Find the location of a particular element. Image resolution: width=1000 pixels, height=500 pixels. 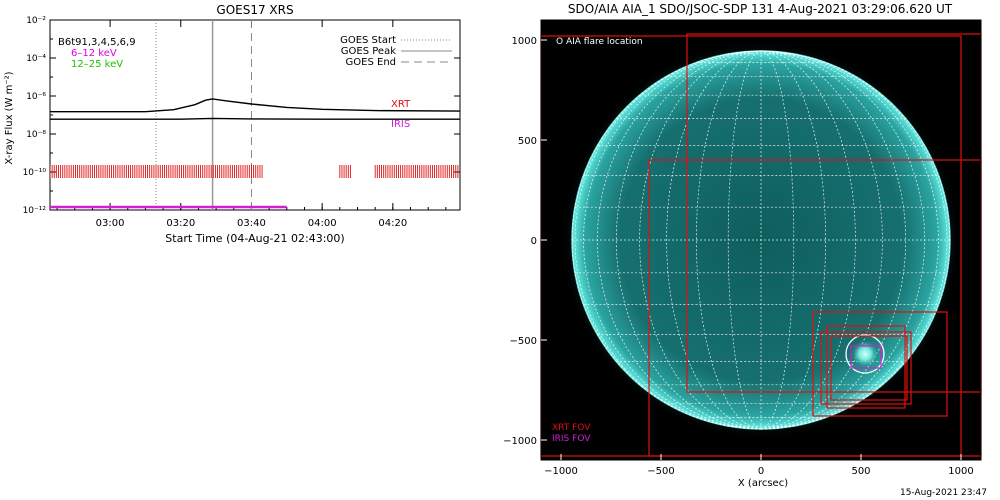

goes-legend-left: B6t91,3,4,5,6,9 6–12 keV 12–25 keV is located at coordinates (97, 53).